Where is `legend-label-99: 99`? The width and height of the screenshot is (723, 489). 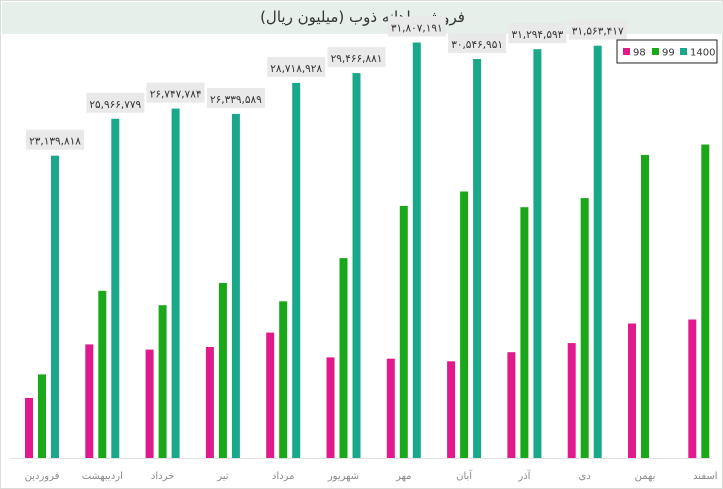
legend-label-99: 99 is located at coordinates (668, 53).